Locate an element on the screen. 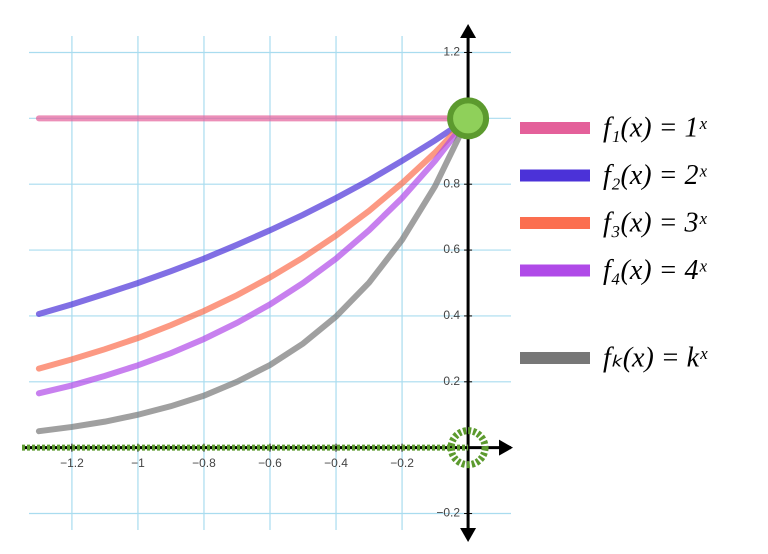 The height and width of the screenshot is (554, 768). x-tick-label: −0.2 is located at coordinates (402, 463).